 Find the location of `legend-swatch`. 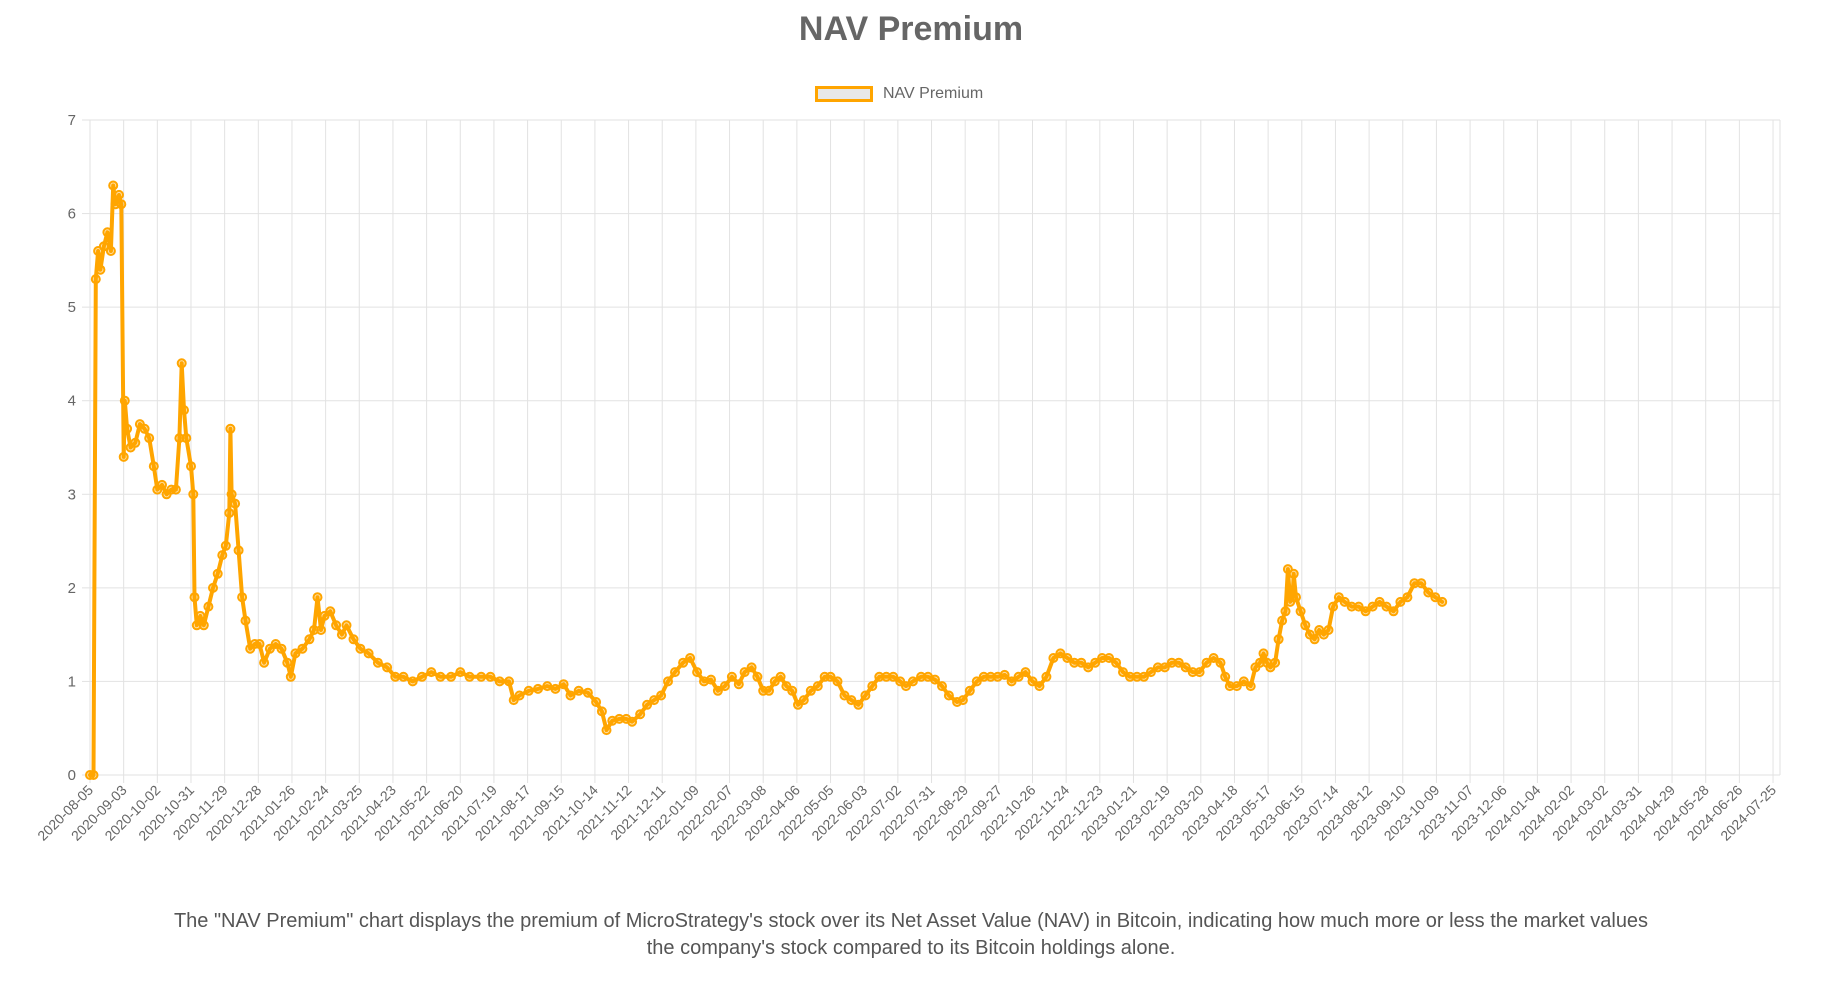

legend-swatch is located at coordinates (844, 94).